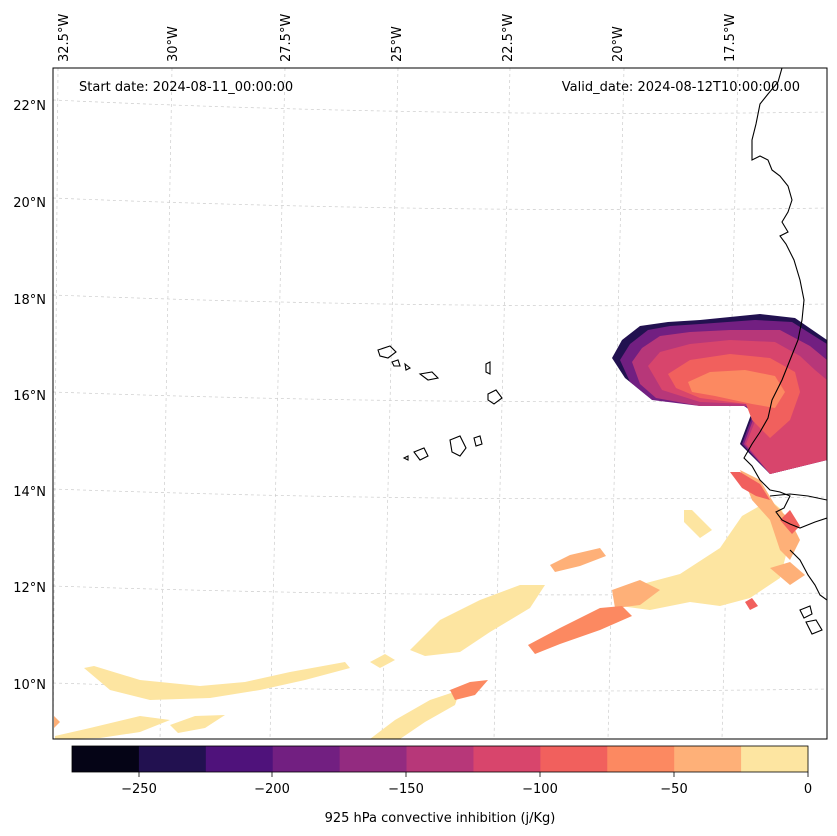 This screenshot has width=837, height=836. Describe the element at coordinates (64, 38) in the screenshot. I see `lon-label: 32.5°W` at that location.